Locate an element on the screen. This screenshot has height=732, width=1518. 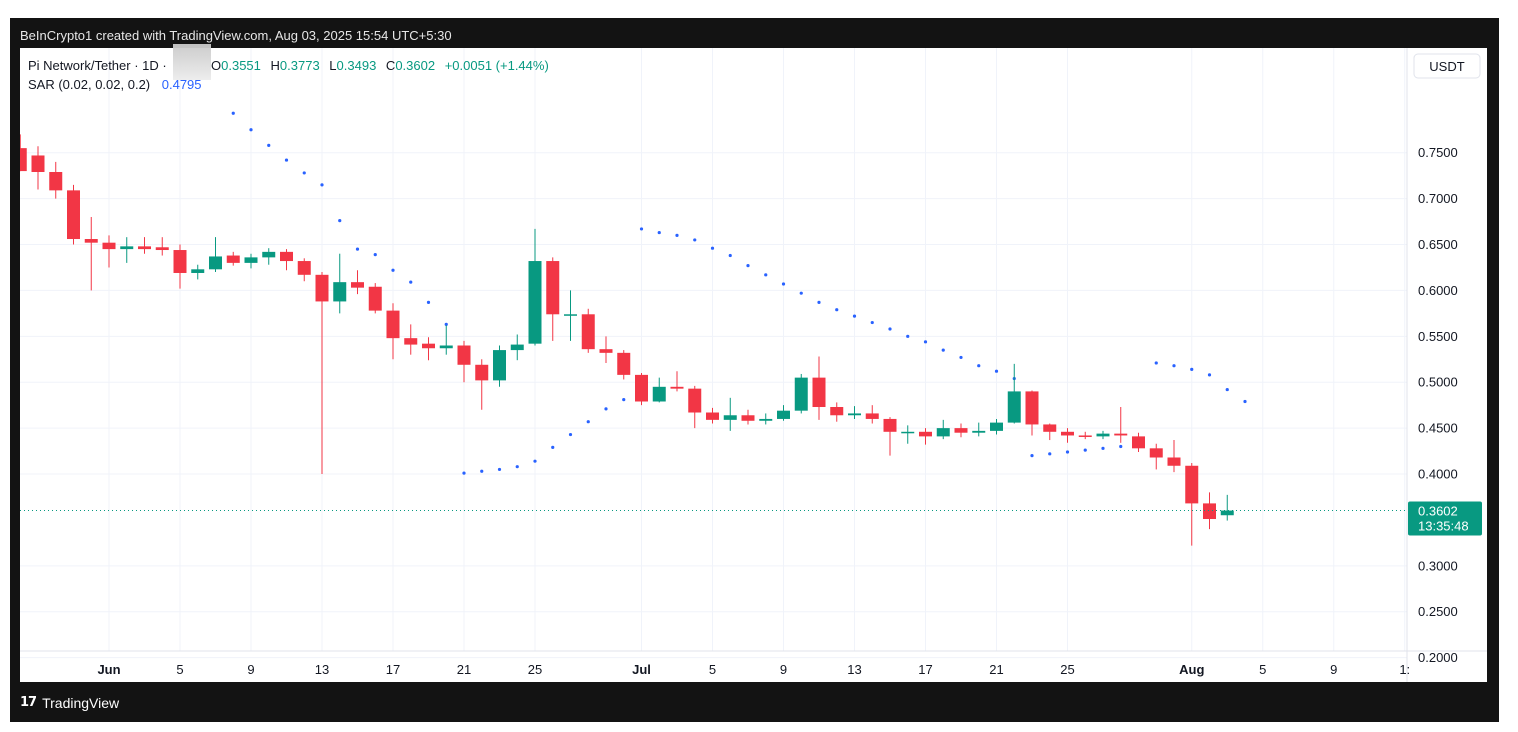
time-tick-label: 5 is located at coordinates (179, 669).